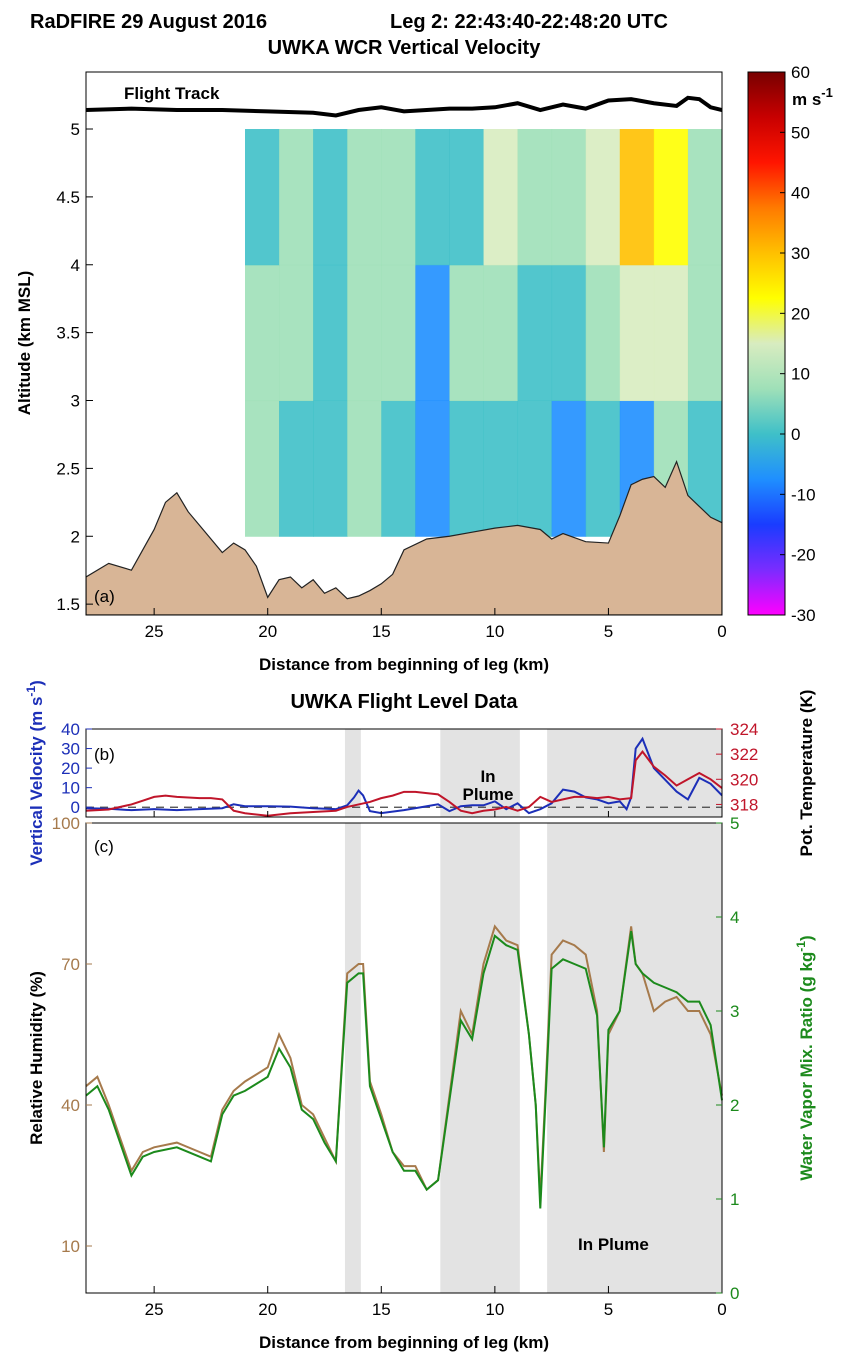  What do you see at coordinates (806, 773) in the screenshot?
I see `panel-b-y2label: Pot. Temperature (K)` at bounding box center [806, 773].